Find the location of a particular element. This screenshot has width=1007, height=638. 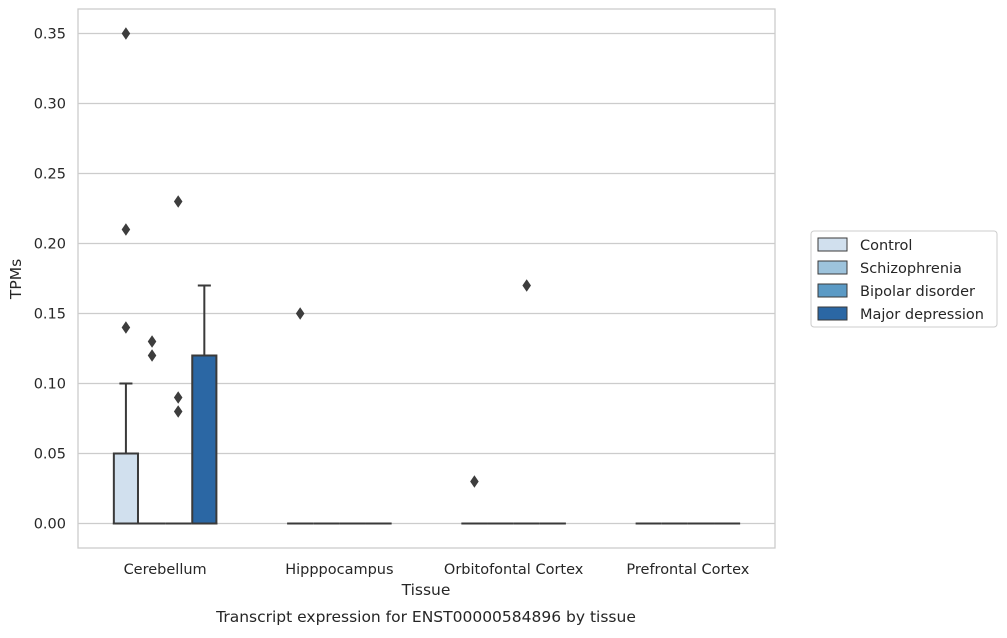

y-tick-label: 0.30 is located at coordinates (50, 105).